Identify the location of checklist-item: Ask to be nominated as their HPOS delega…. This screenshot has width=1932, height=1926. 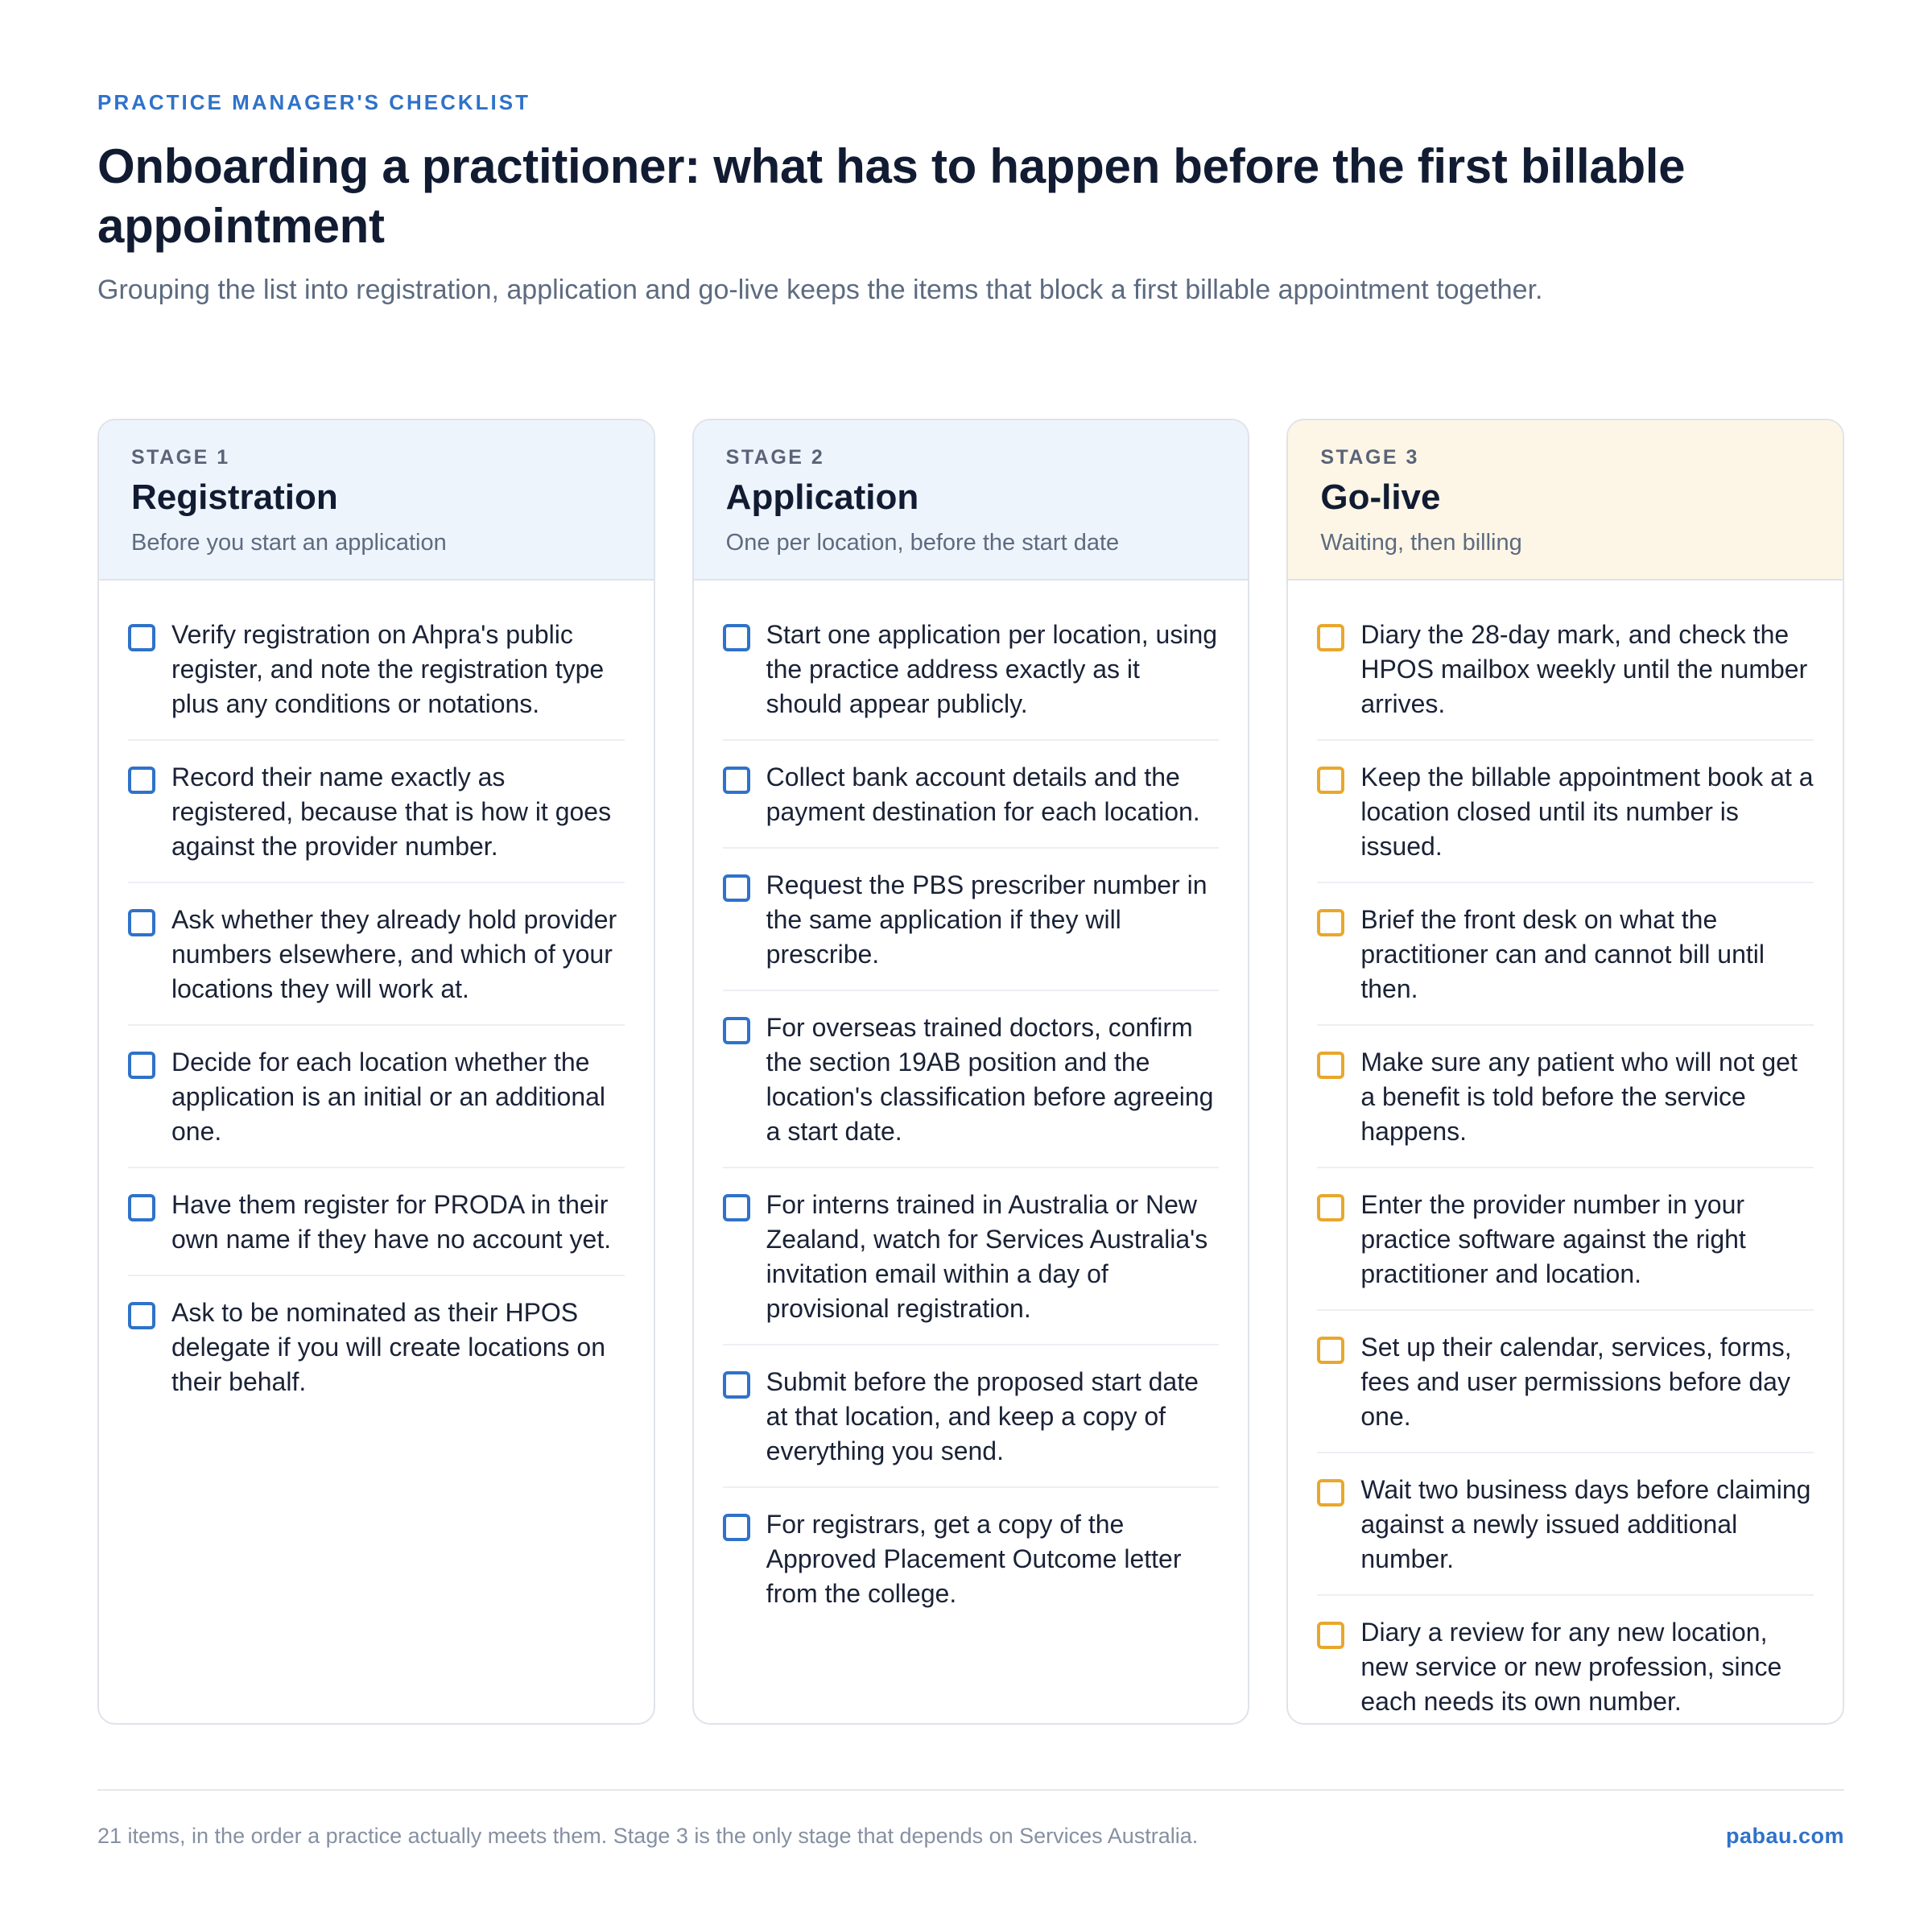
(376, 1356).